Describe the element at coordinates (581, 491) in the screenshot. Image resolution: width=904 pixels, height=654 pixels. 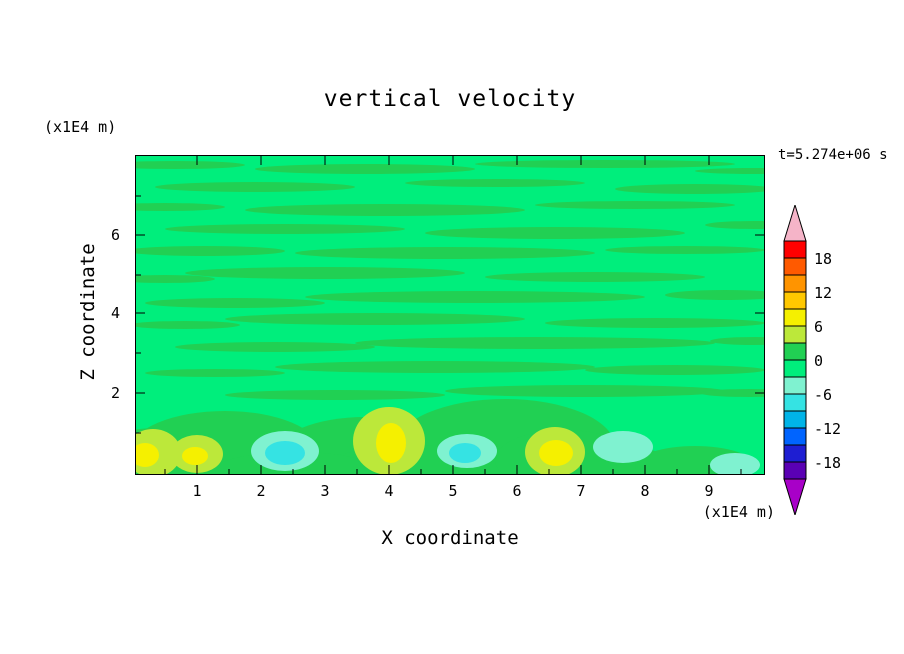
I see `x-tick-label: 7` at that location.